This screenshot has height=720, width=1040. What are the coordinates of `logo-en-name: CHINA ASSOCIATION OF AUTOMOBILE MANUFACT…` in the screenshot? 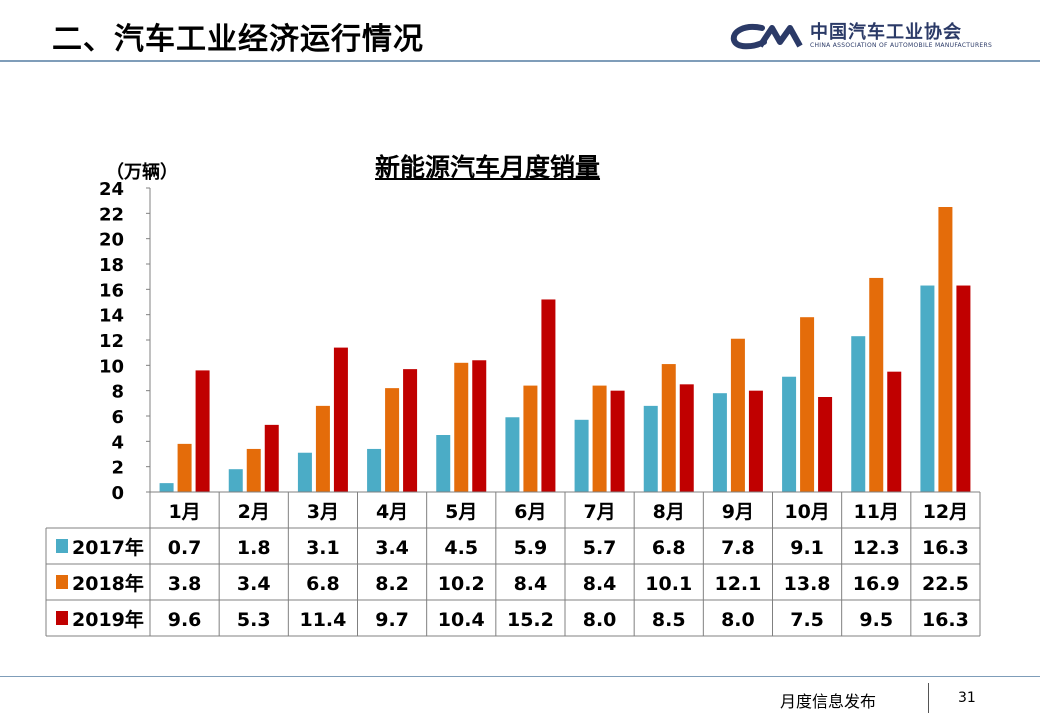 It's located at (901, 45).